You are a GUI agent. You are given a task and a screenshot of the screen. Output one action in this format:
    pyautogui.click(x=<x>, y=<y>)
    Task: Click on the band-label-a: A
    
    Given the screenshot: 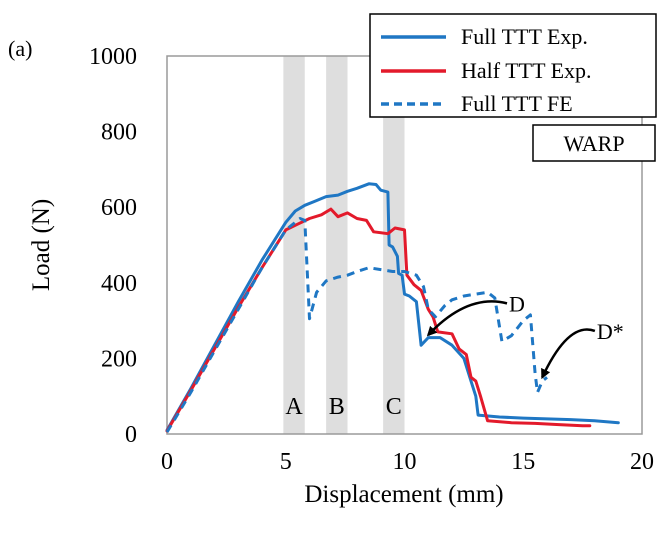 What is the action you would take?
    pyautogui.click(x=294, y=407)
    